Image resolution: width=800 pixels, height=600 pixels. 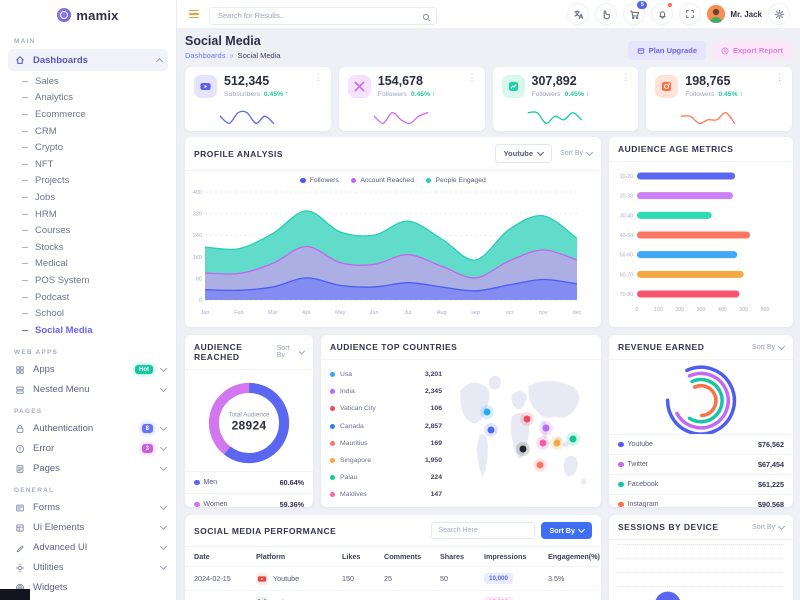 I want to click on search-input, so click(x=323, y=15).